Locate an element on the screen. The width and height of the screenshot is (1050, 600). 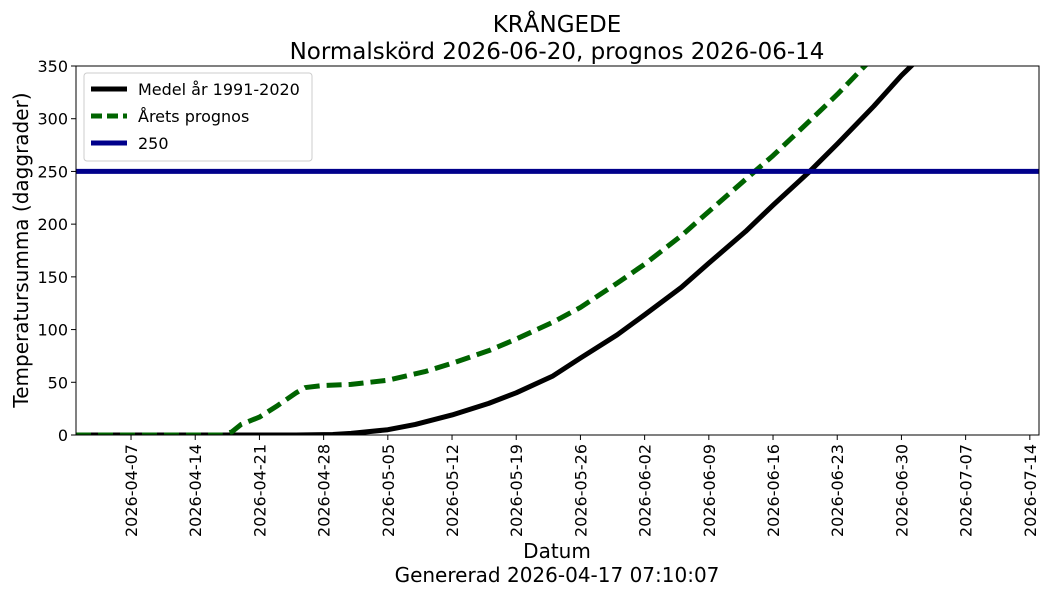
x-tick-label: 2026-05-05 is located at coordinates (388, 490).